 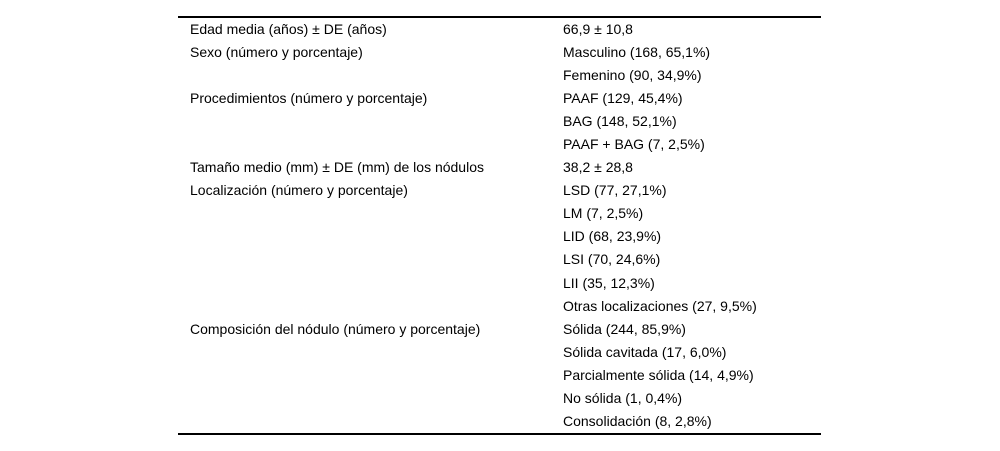 I want to click on table-row: Femenino (90, 34,9%), so click(x=499, y=75).